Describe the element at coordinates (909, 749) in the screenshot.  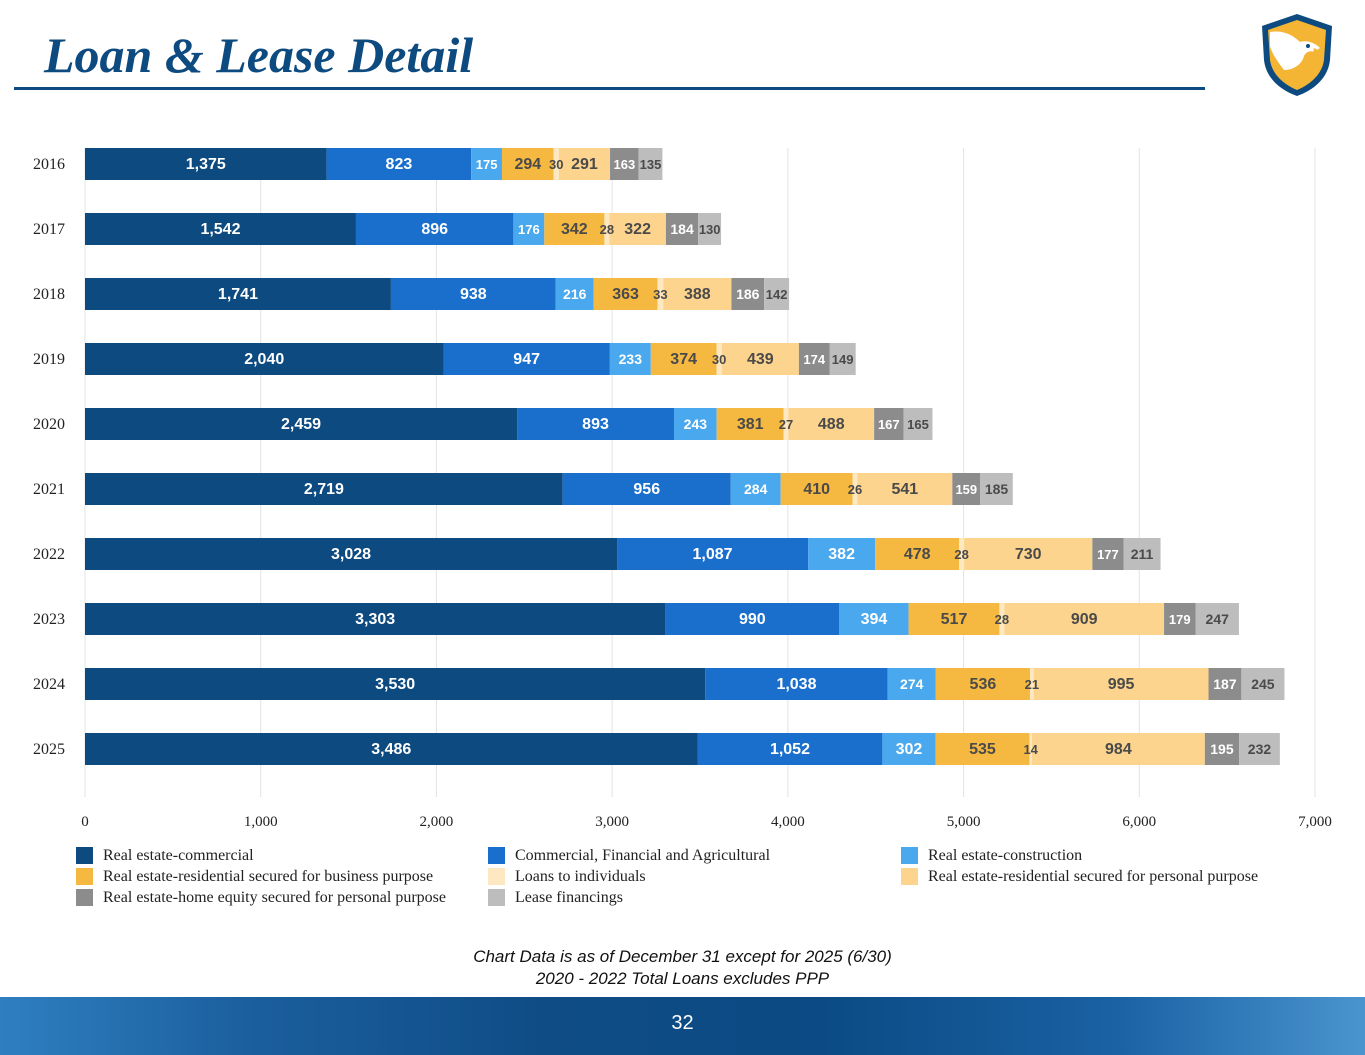
I see `data-label: 302` at that location.